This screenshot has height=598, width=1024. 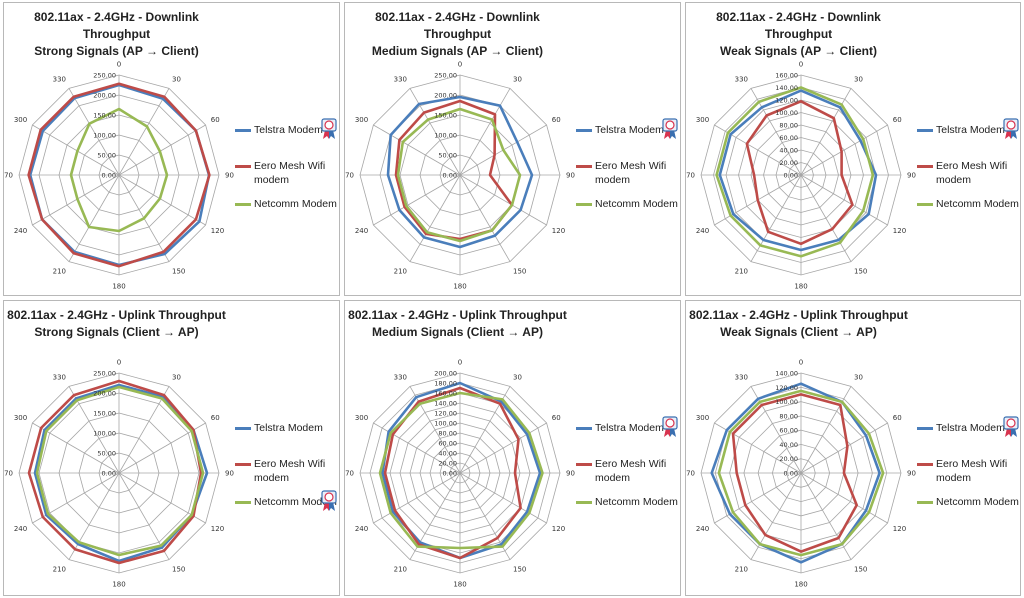 I want to click on chart-title-line2: Medium Signals (AP → Client), so click(x=457, y=51).